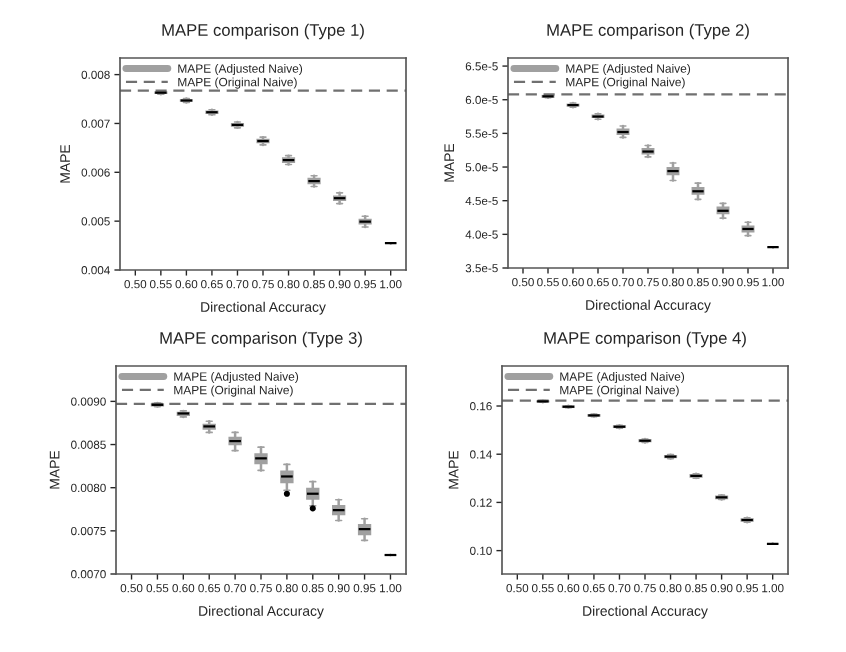 This screenshot has width=846, height=652. What do you see at coordinates (648, 31) in the screenshot?
I see `chart-title: MAPE comparison (Type 2)` at bounding box center [648, 31].